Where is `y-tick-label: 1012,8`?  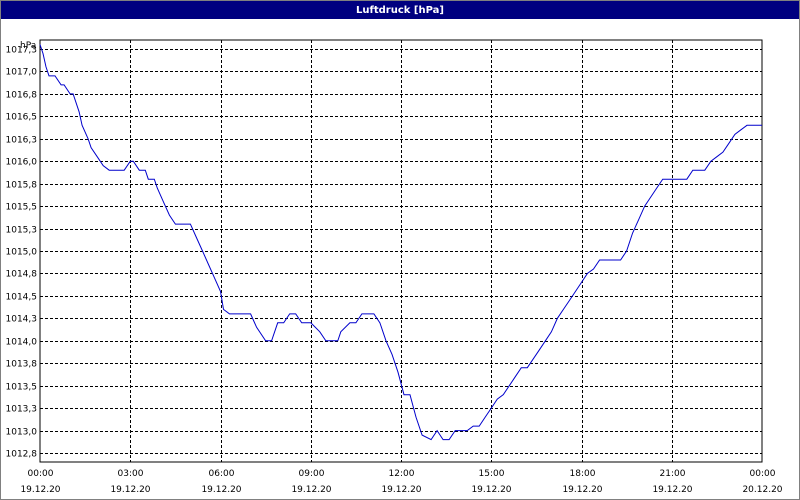 y-tick-label: 1012,8 is located at coordinates (22, 455).